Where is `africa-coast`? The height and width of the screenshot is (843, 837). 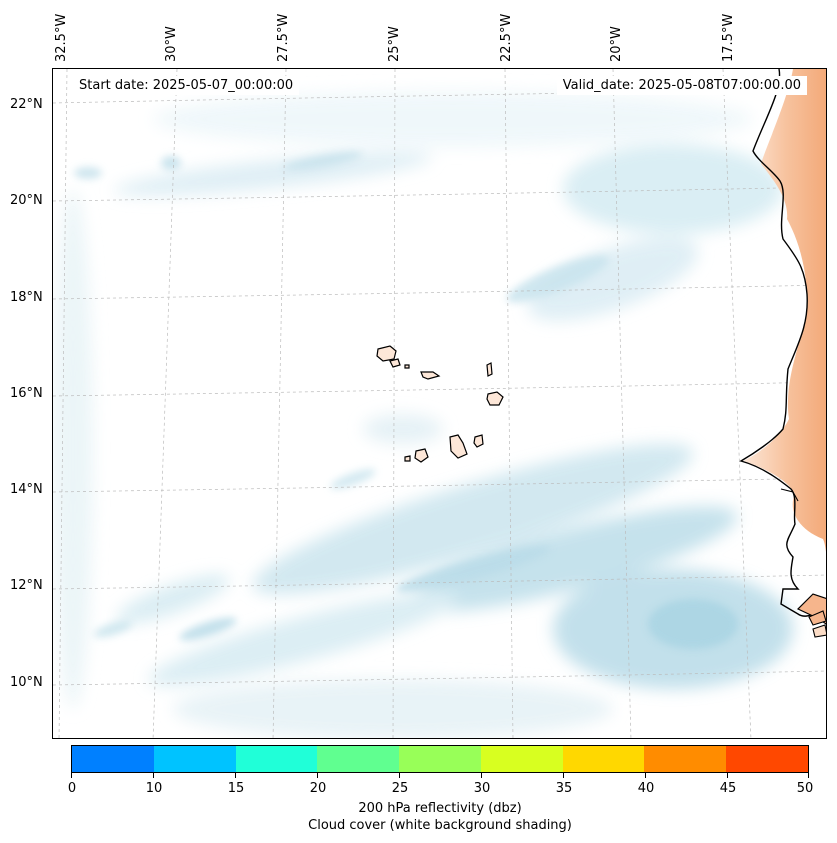
africa-coast is located at coordinates (782, 353).